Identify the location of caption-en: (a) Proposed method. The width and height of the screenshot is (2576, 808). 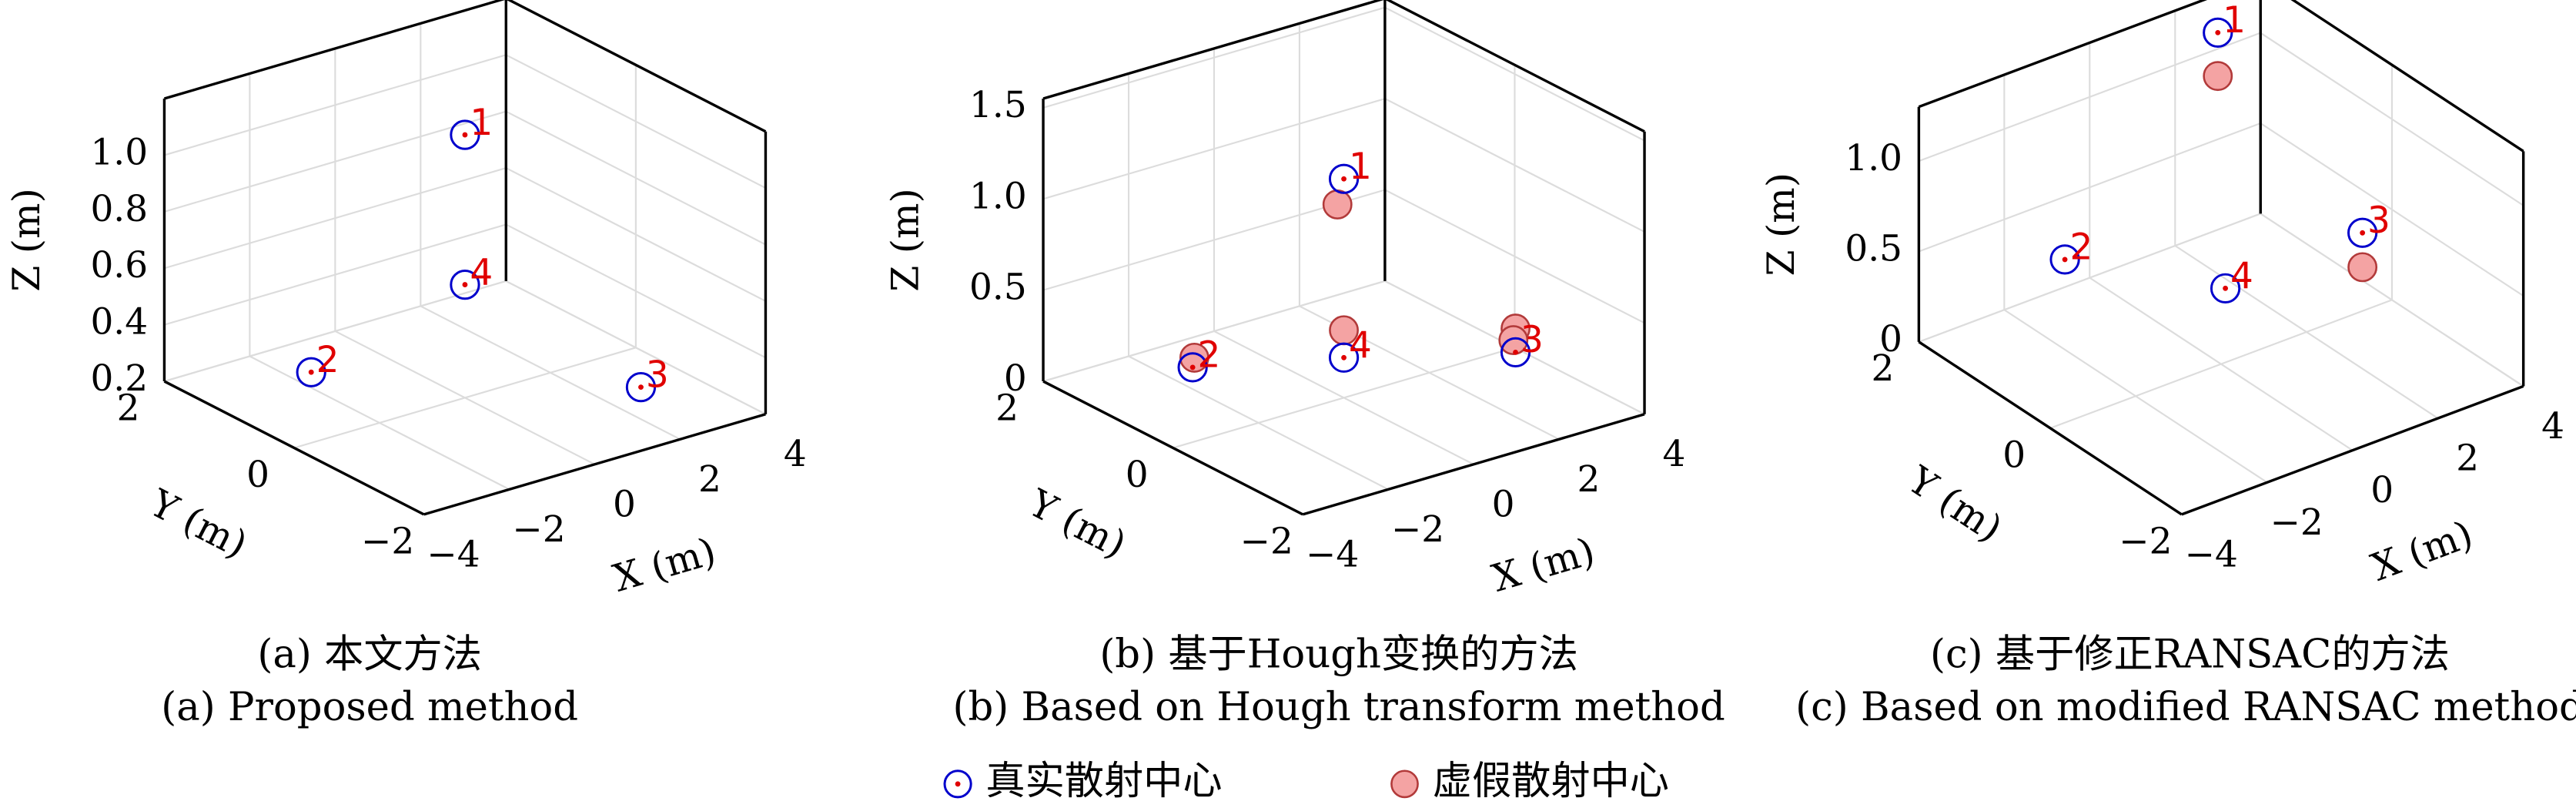
(370, 707).